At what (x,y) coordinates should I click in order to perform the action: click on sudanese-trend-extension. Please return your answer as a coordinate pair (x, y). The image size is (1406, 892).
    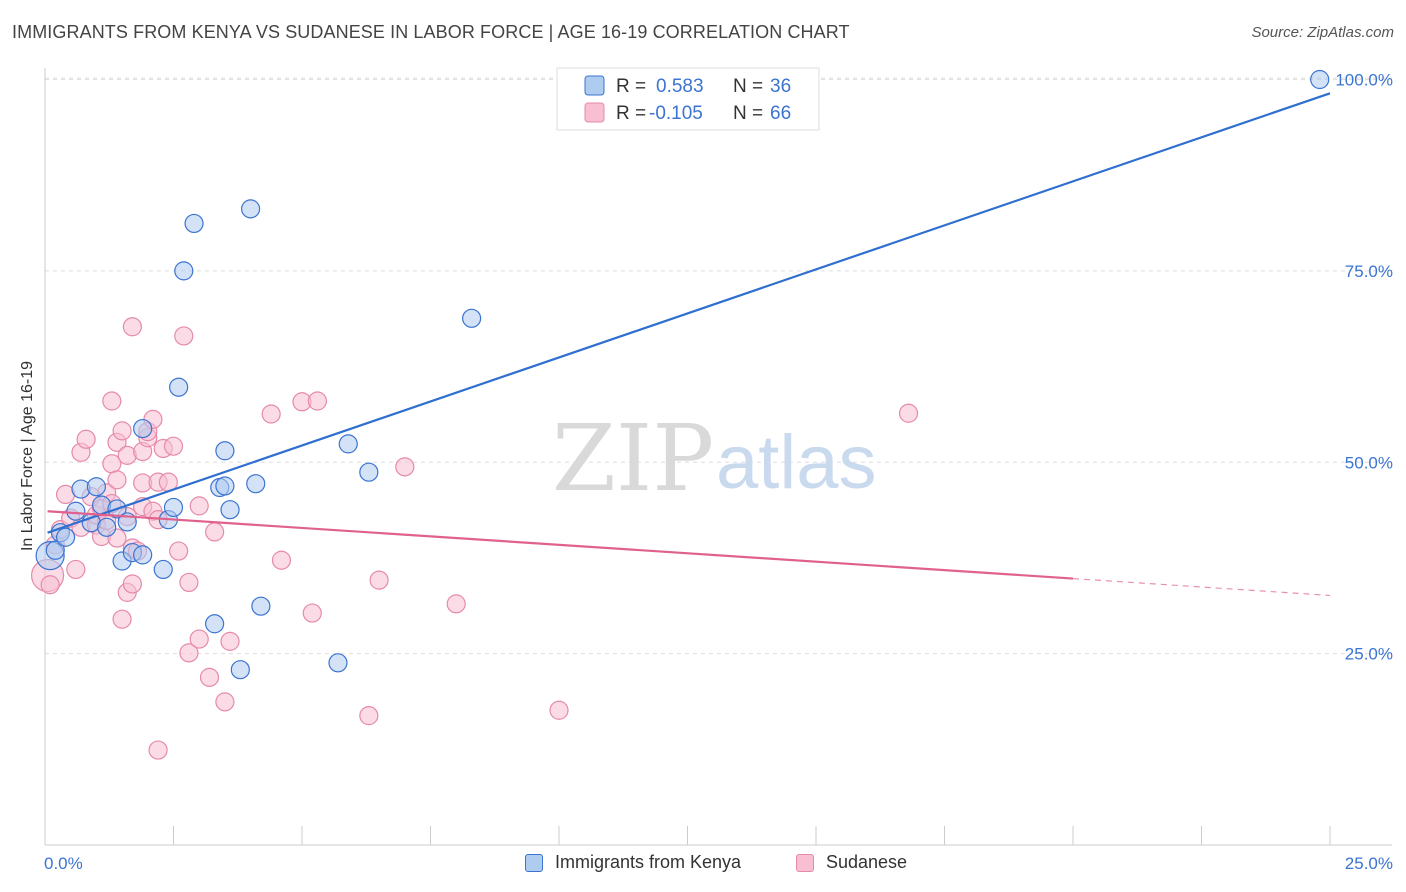
    Looking at the image, I should click on (1201, 587).